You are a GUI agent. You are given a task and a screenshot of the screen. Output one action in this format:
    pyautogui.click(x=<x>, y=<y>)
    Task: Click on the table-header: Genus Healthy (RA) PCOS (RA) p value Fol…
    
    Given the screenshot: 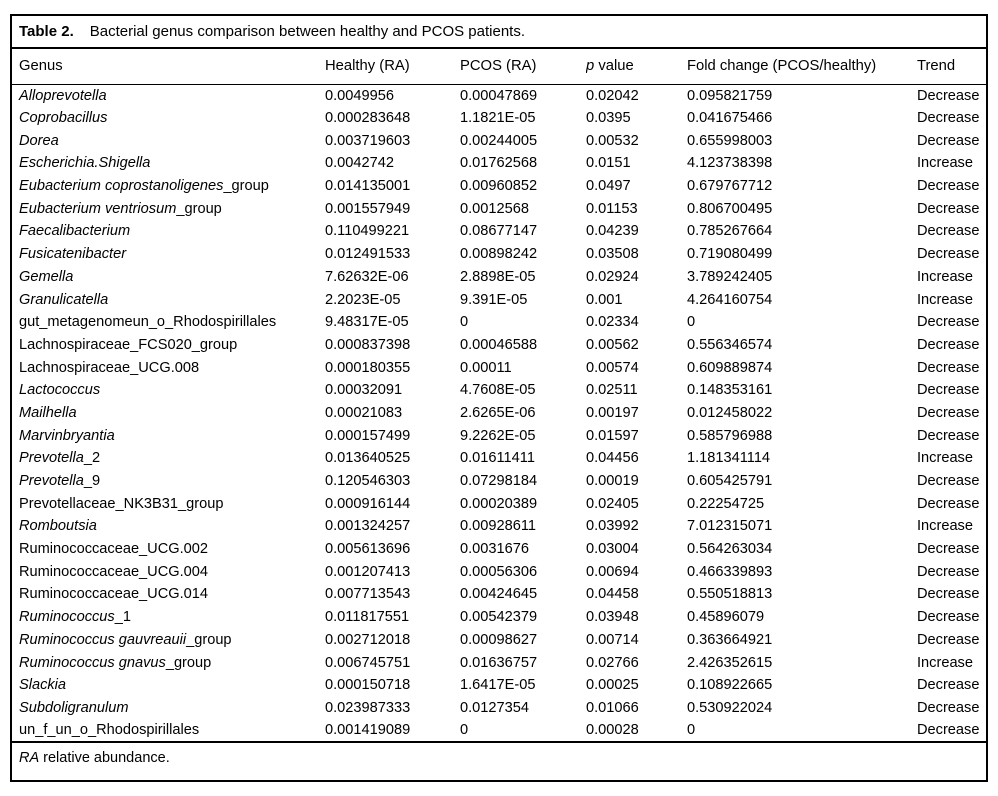 What is the action you would take?
    pyautogui.click(x=499, y=67)
    